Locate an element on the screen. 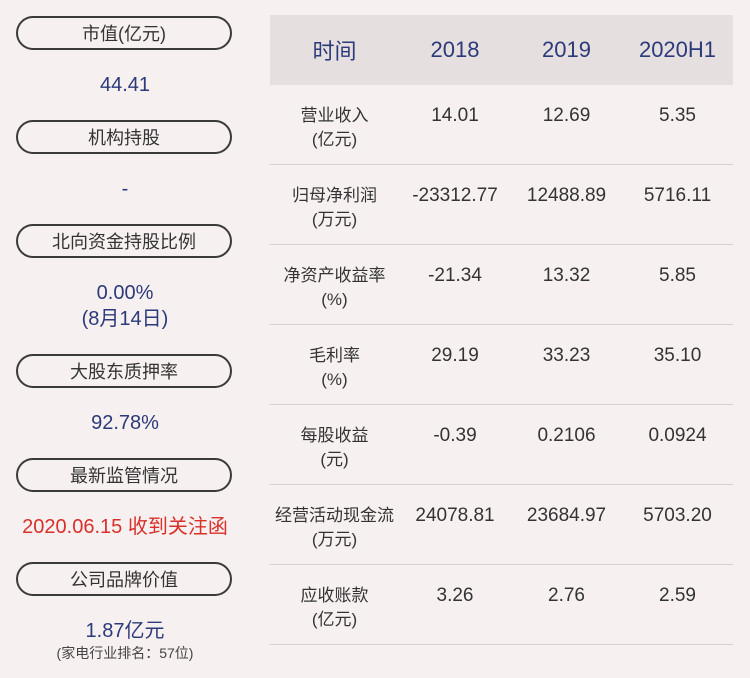 The image size is (750, 678). cell-2020h1: 5.85 is located at coordinates (677, 275).